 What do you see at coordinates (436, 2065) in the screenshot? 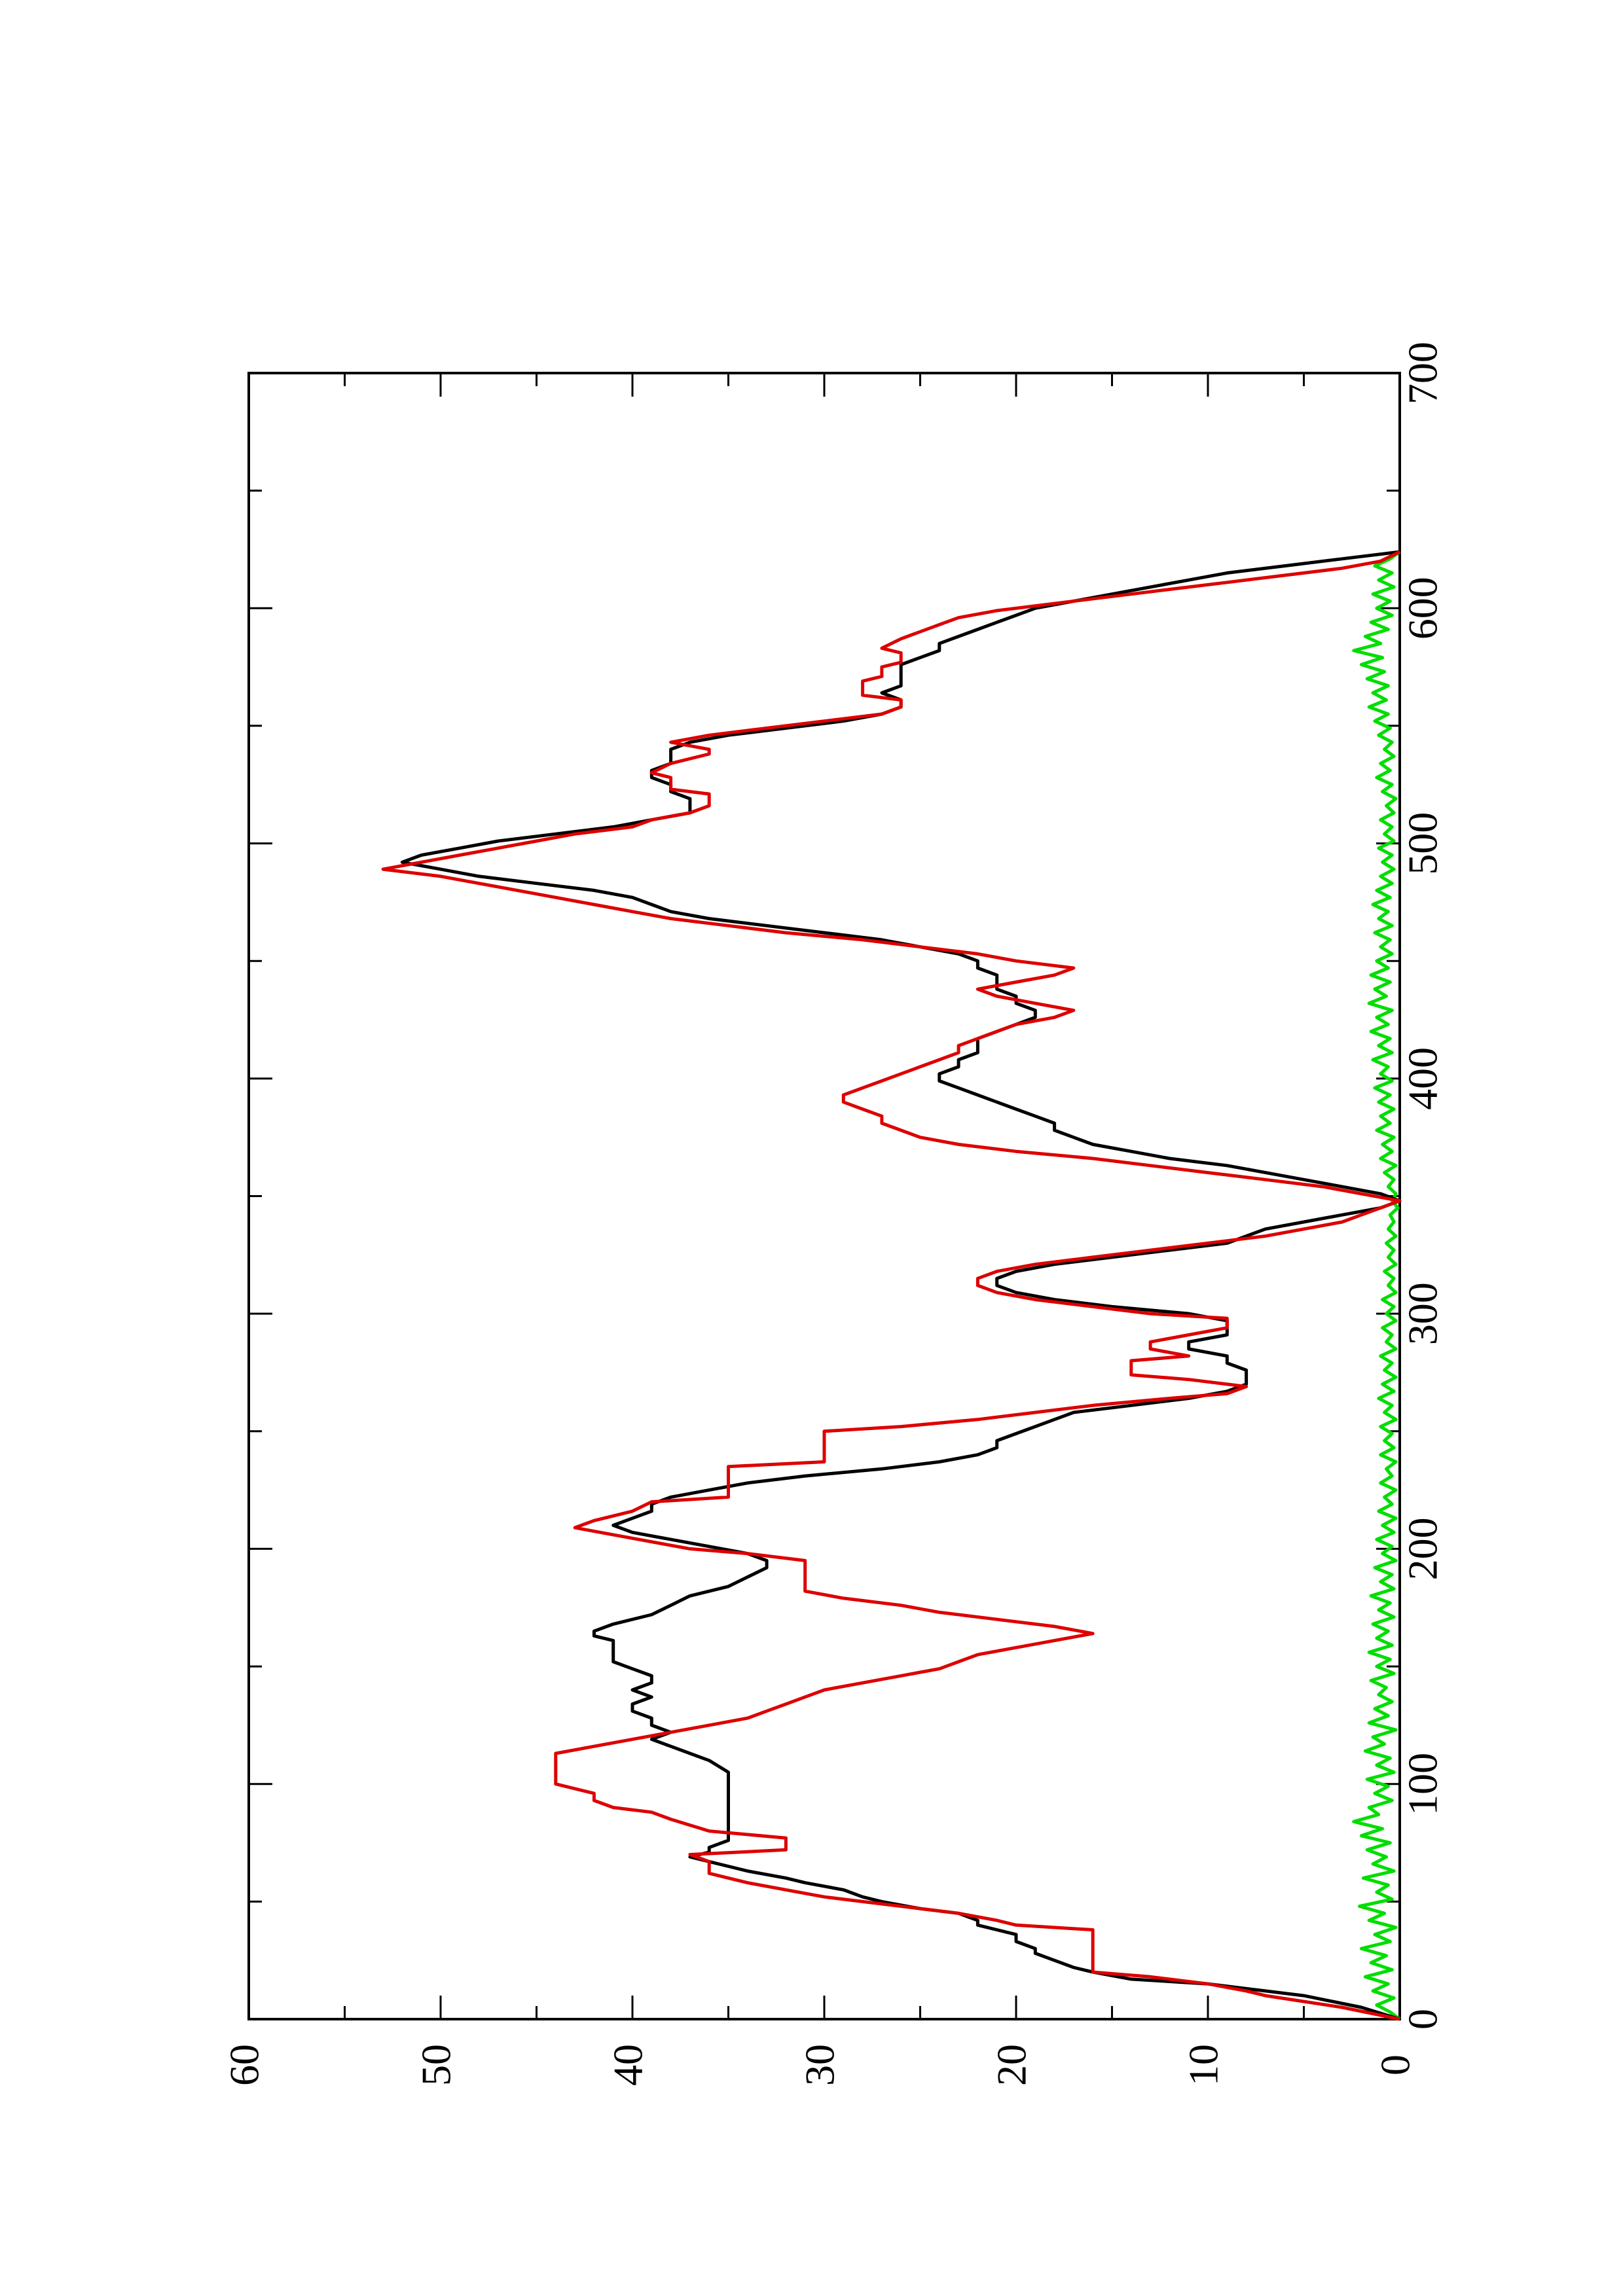
I see `y-tick-label: 50` at bounding box center [436, 2065].